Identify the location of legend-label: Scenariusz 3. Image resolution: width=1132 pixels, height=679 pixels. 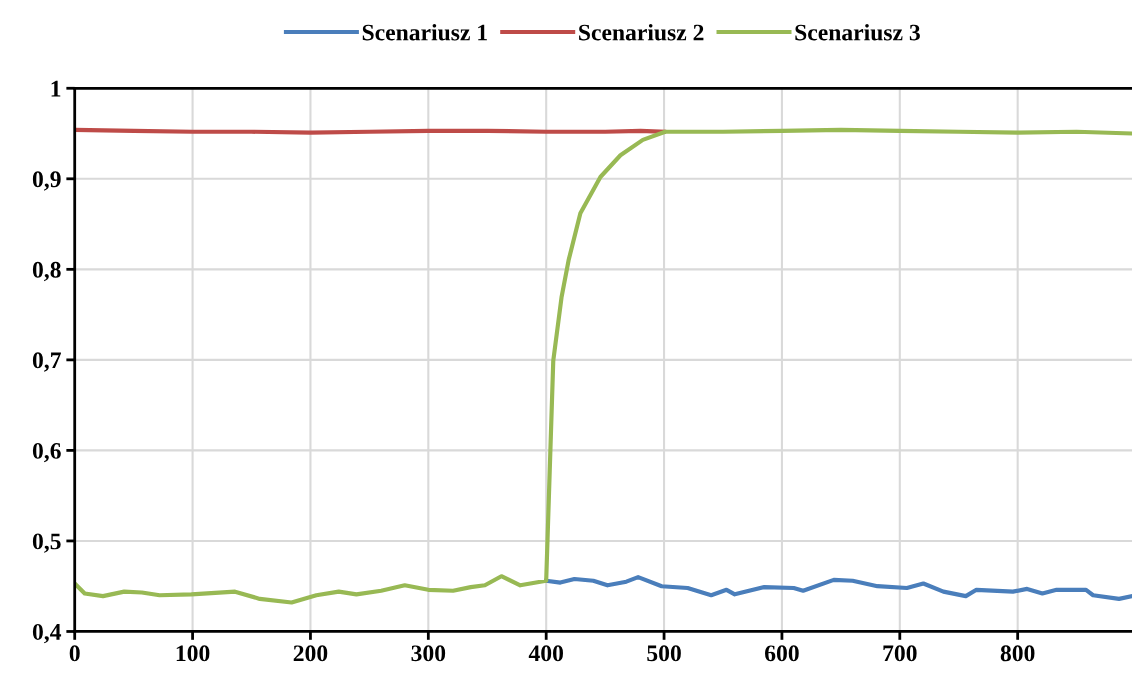
(857, 32).